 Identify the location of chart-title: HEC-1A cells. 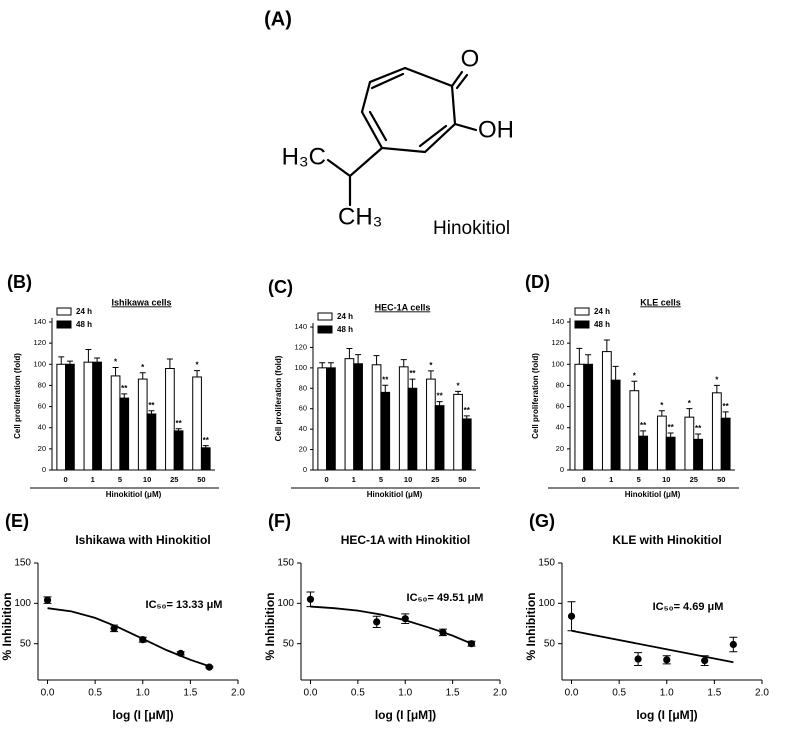
(403, 307).